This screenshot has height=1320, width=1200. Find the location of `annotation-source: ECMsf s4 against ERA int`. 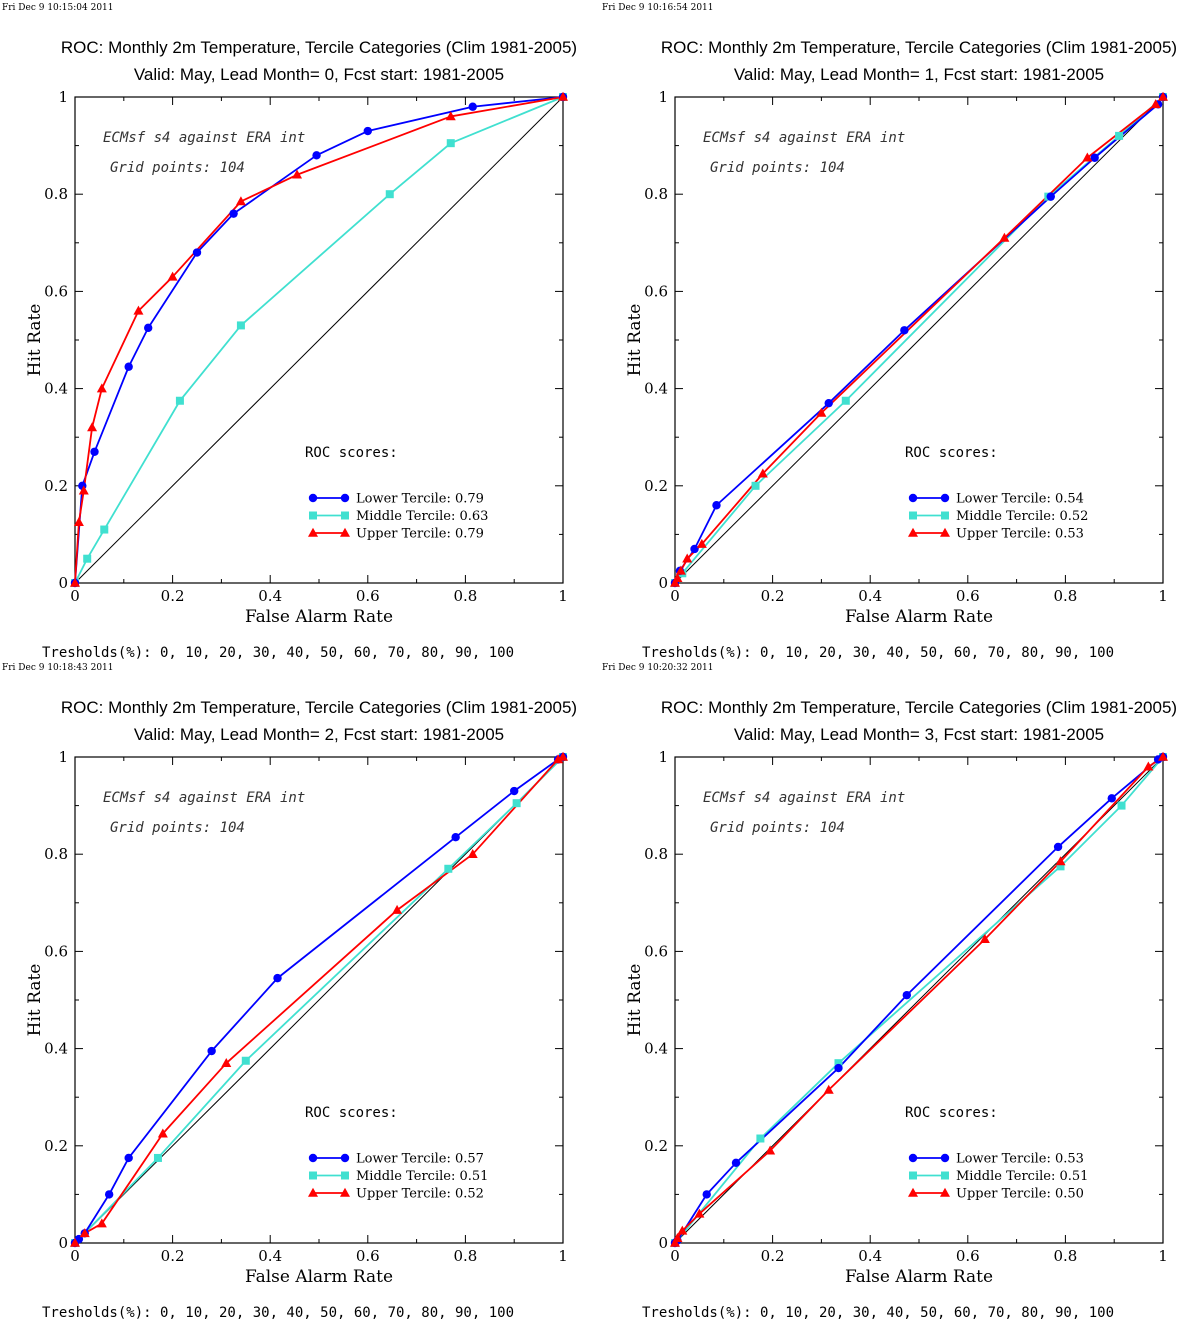

annotation-source: ECMsf s4 against ERA int is located at coordinates (804, 138).